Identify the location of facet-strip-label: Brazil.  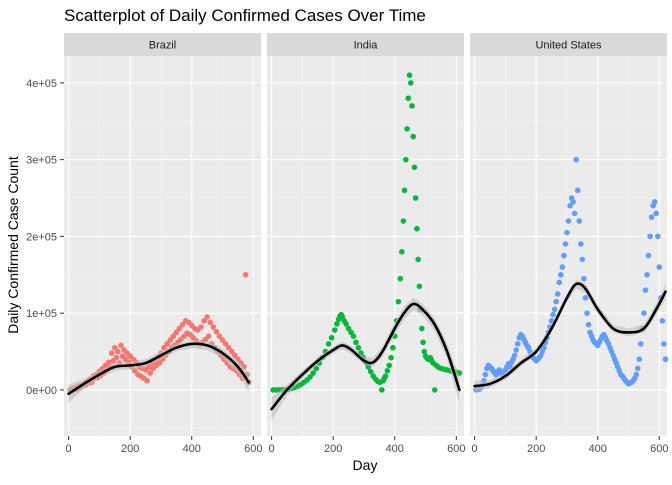
(163, 46).